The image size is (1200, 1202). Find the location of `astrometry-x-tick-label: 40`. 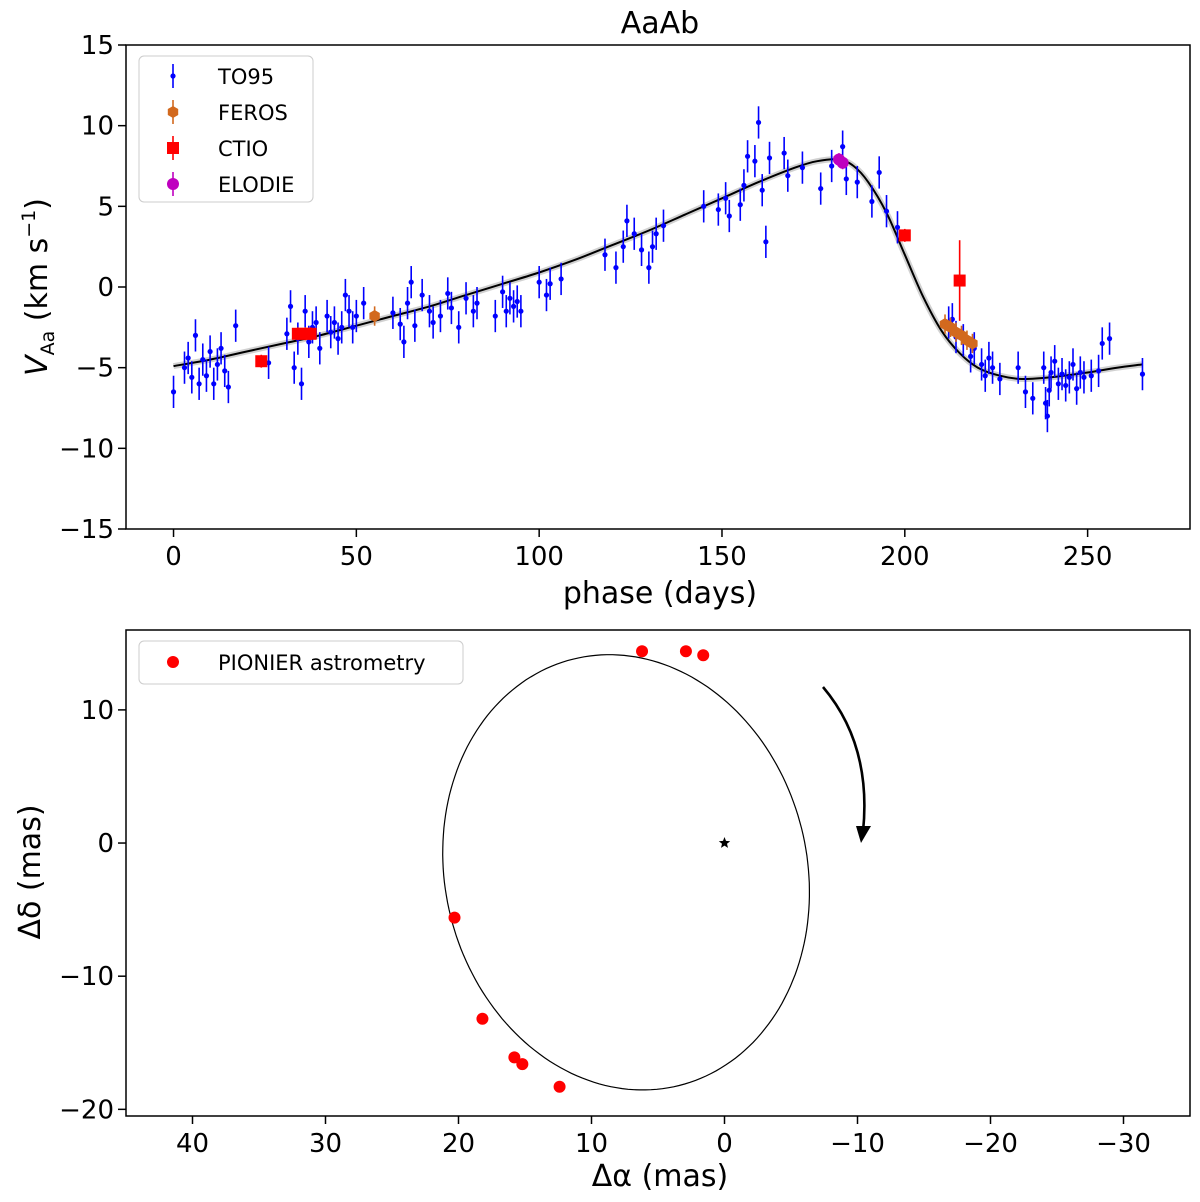

astrometry-x-tick-label: 40 is located at coordinates (192, 1144).